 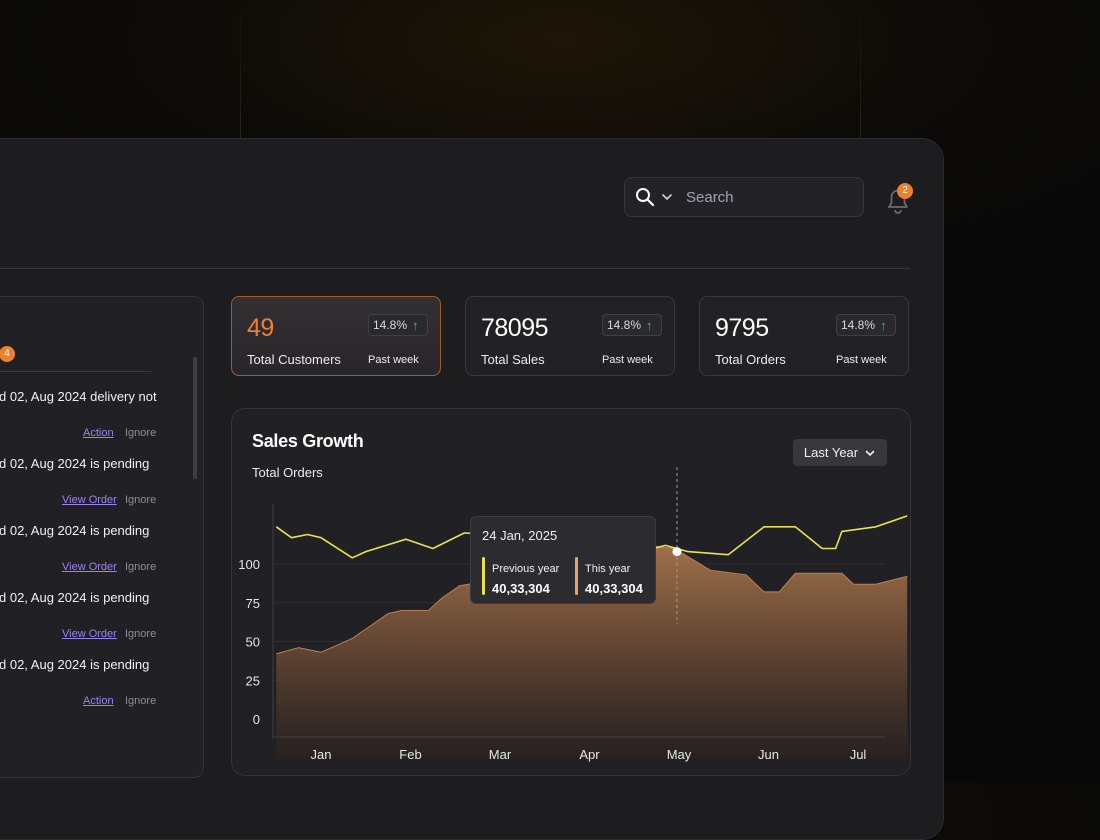 What do you see at coordinates (7, 354) in the screenshot?
I see `notifications-count-badge: 4` at bounding box center [7, 354].